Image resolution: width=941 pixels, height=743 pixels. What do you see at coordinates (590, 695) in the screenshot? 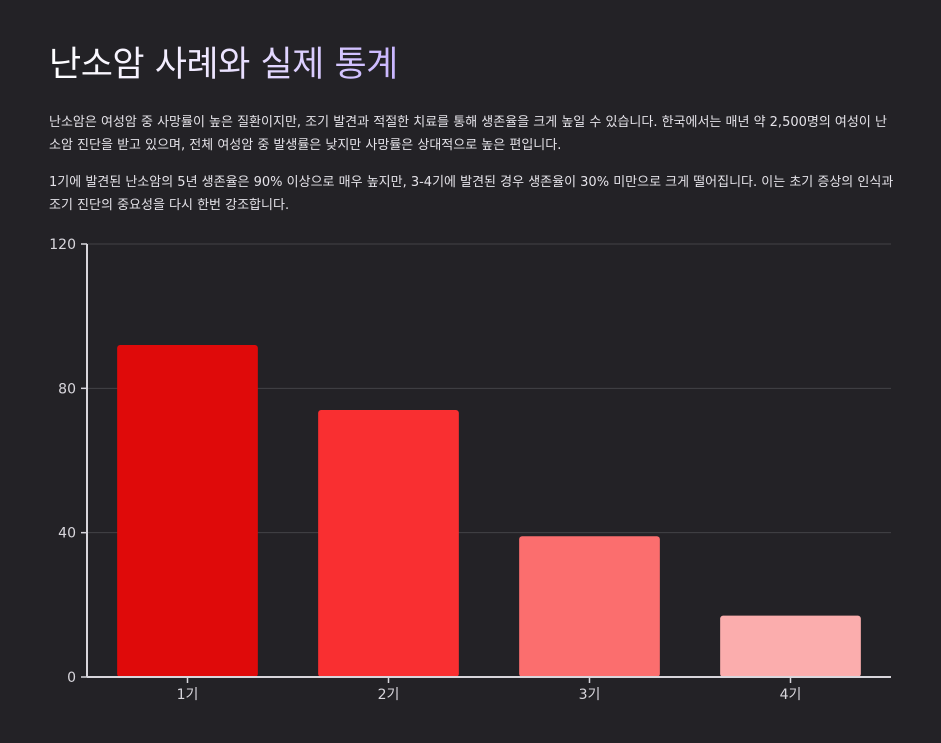
I see `x-tick-label: 3기` at bounding box center [590, 695].